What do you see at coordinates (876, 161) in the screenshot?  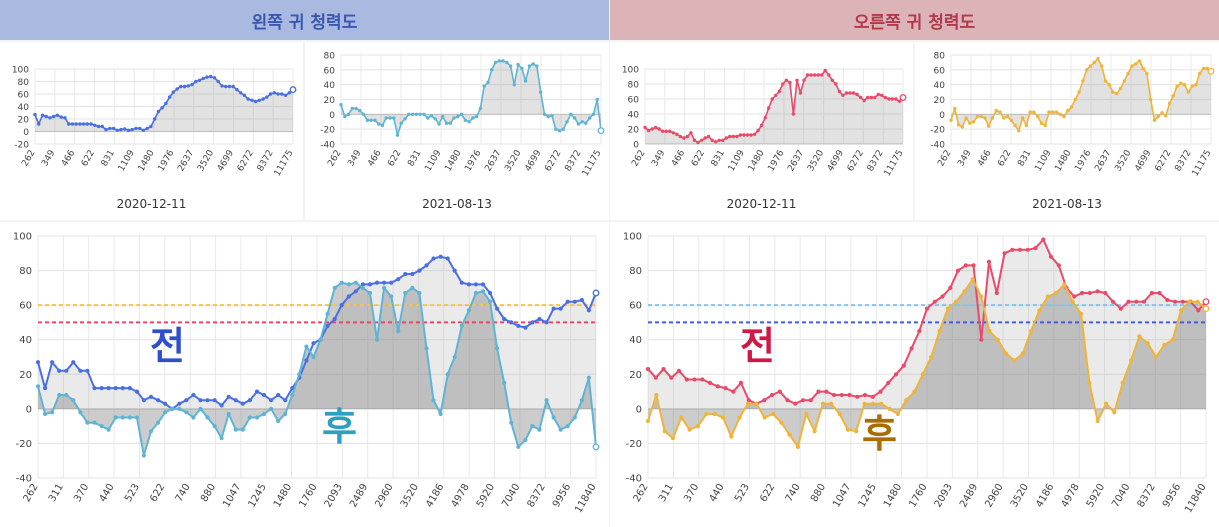 I see `x-tick-label: 8372` at bounding box center [876, 161].